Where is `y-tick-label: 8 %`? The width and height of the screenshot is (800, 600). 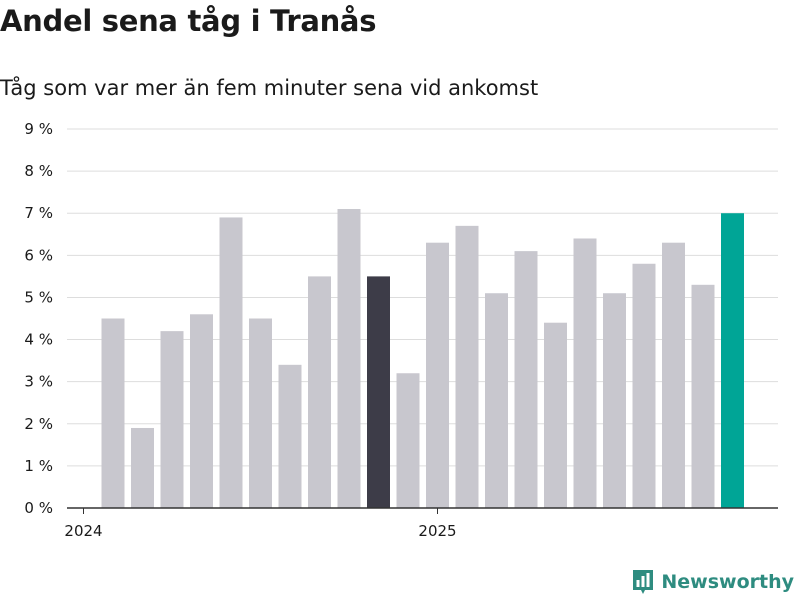
y-tick-label: 8 % is located at coordinates (38, 171).